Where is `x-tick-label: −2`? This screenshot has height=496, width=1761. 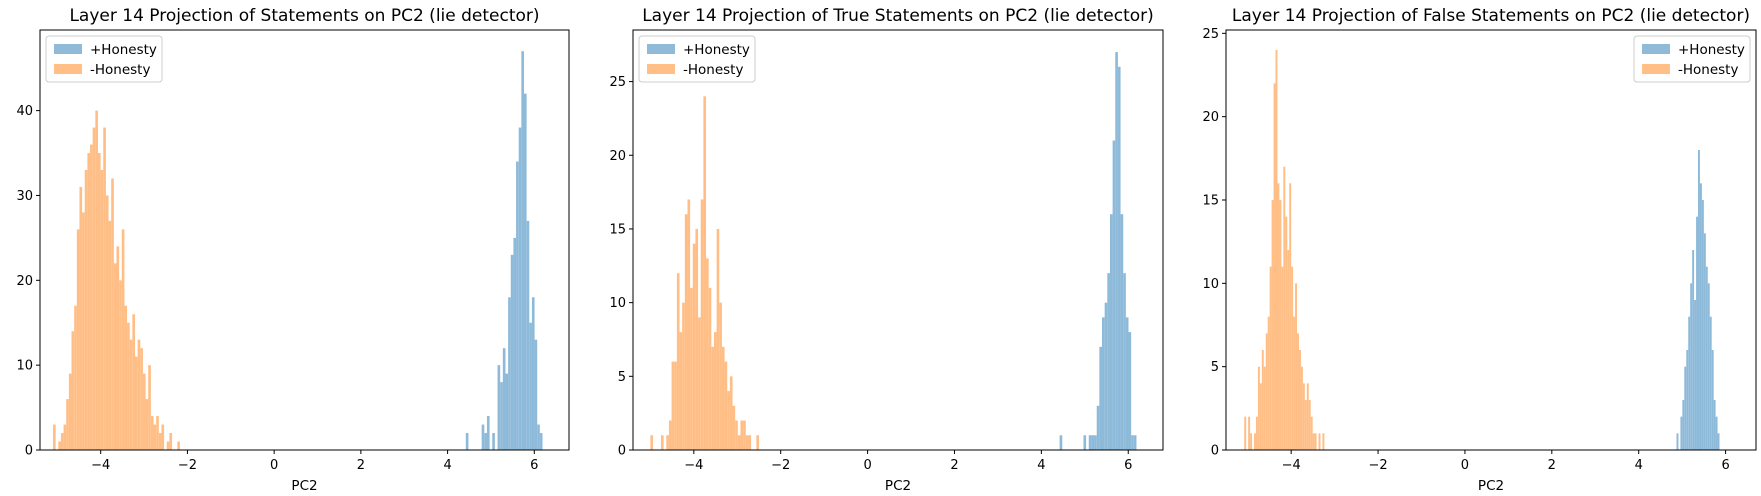 x-tick-label: −2 is located at coordinates (780, 465).